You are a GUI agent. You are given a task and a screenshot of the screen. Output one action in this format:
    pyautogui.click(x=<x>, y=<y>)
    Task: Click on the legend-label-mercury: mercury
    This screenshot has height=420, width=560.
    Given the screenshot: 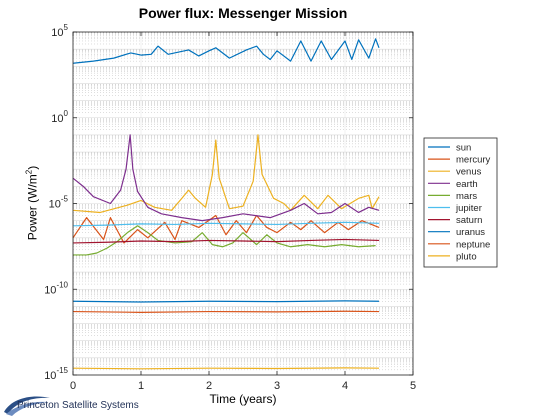 What is the action you would take?
    pyautogui.click(x=473, y=160)
    